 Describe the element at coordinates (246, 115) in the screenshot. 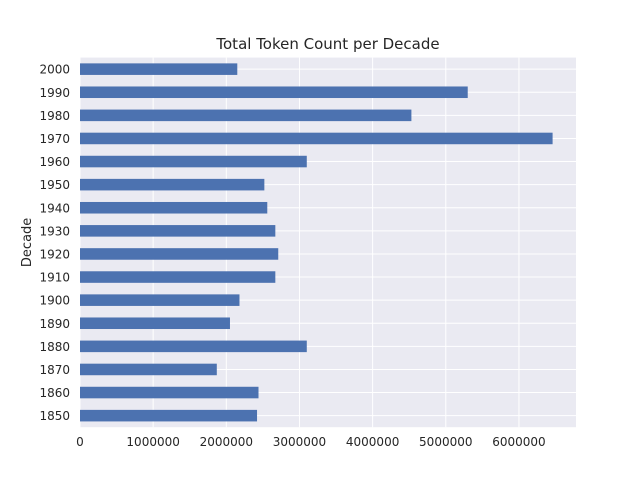

I see `bar-1980` at that location.